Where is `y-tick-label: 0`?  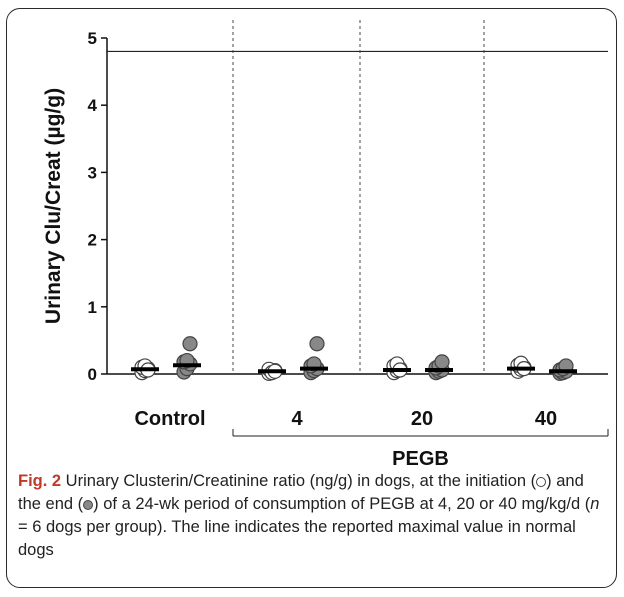
y-tick-label: 0 is located at coordinates (92, 374).